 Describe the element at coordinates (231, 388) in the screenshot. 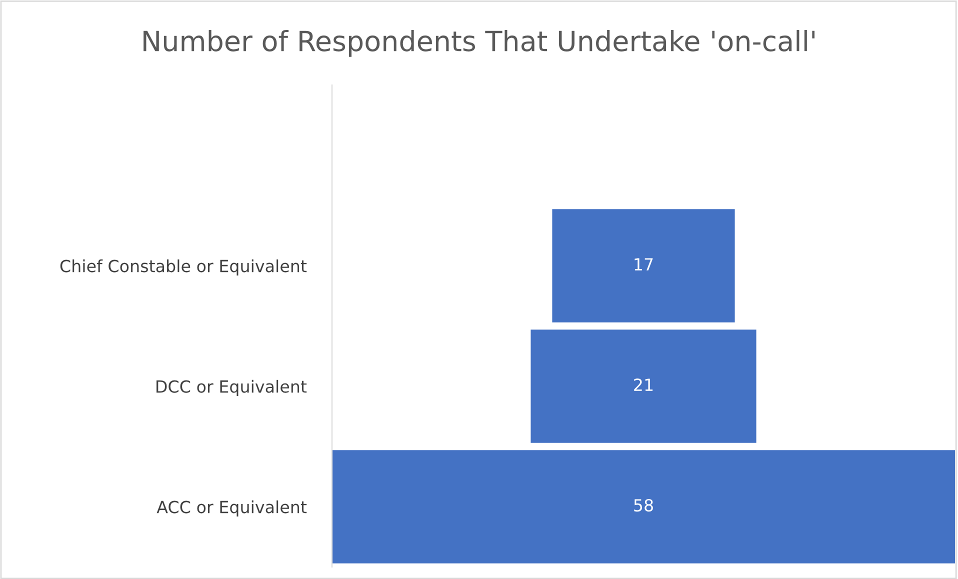

I see `category-label: DCC or Equivalent` at that location.